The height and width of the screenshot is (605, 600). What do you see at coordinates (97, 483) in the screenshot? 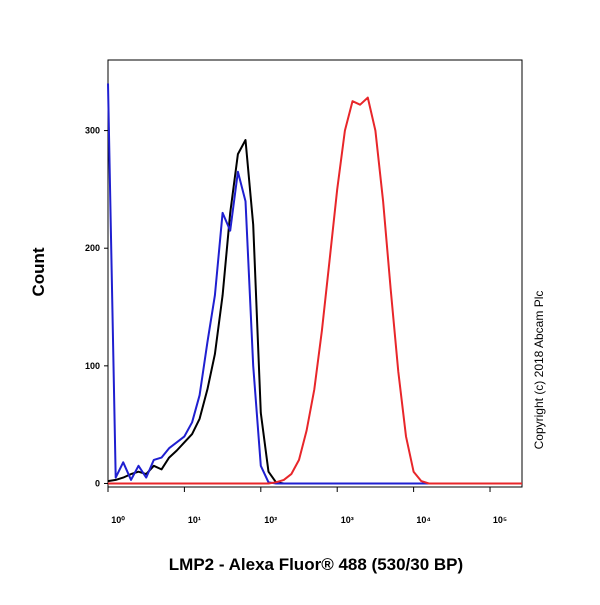
I see `y-tick-label: 0` at bounding box center [97, 483].